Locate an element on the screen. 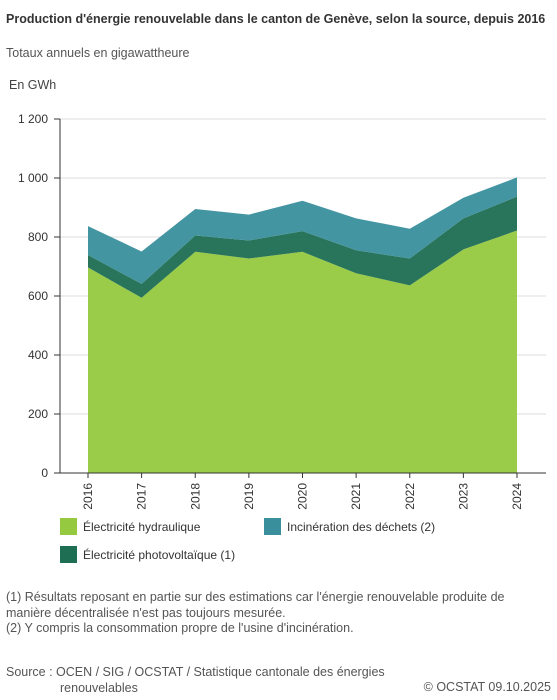 This screenshot has height=700, width=557. copyright: © OCSTAT 09.10.2025 is located at coordinates (487, 687).